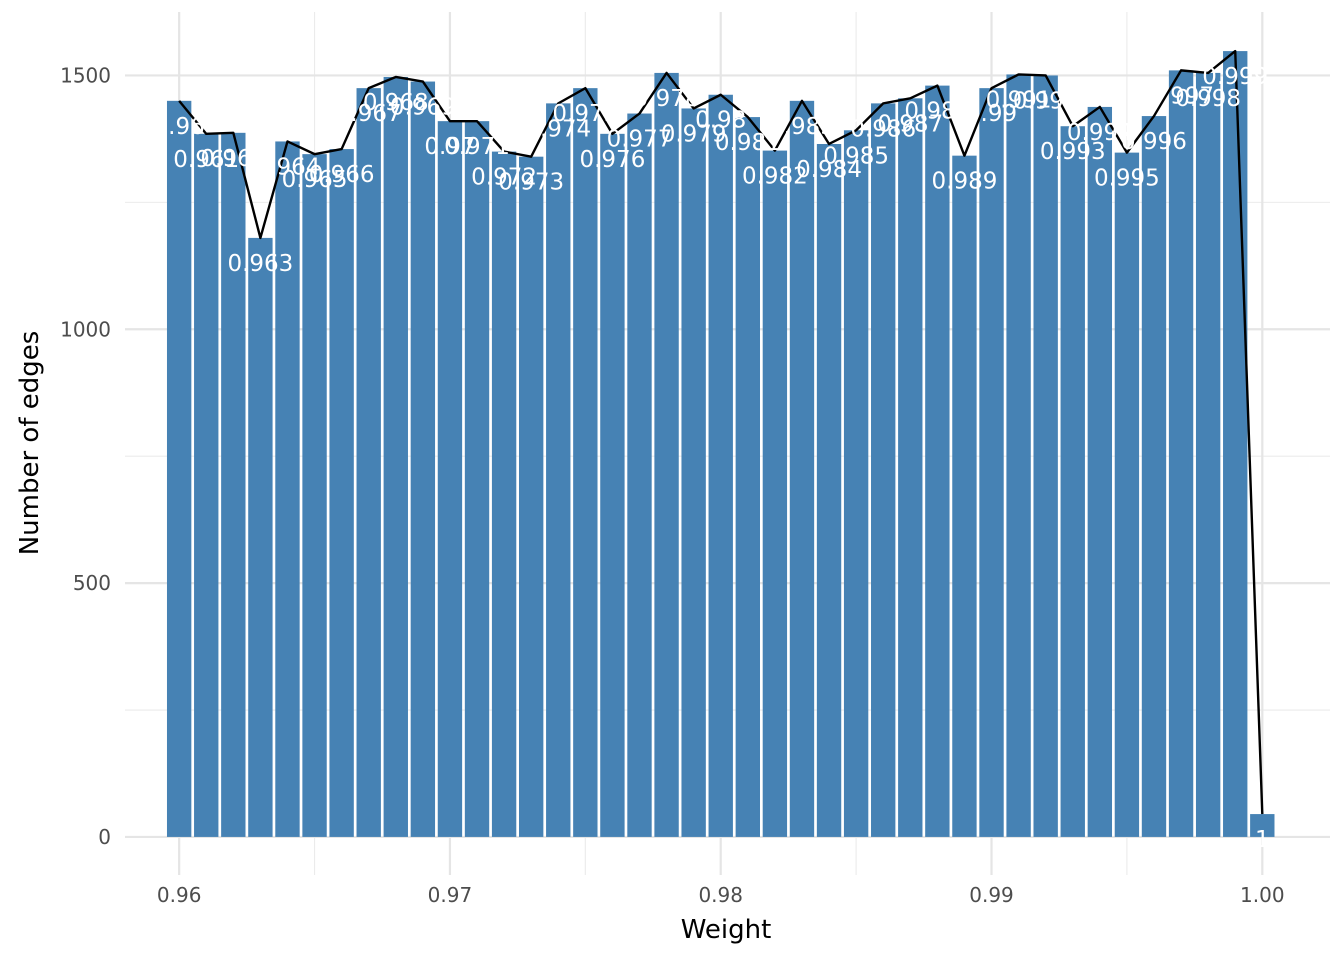  Describe the element at coordinates (288, 167) in the screenshot. I see `bar-label: 0.964` at that location.